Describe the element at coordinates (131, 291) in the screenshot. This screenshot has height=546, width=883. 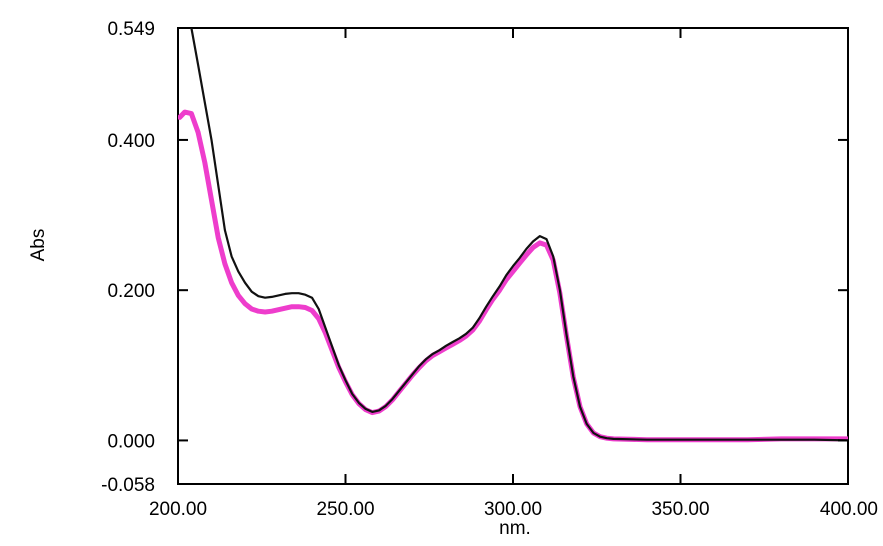
I see `y-tick-label: 0.200` at that location.